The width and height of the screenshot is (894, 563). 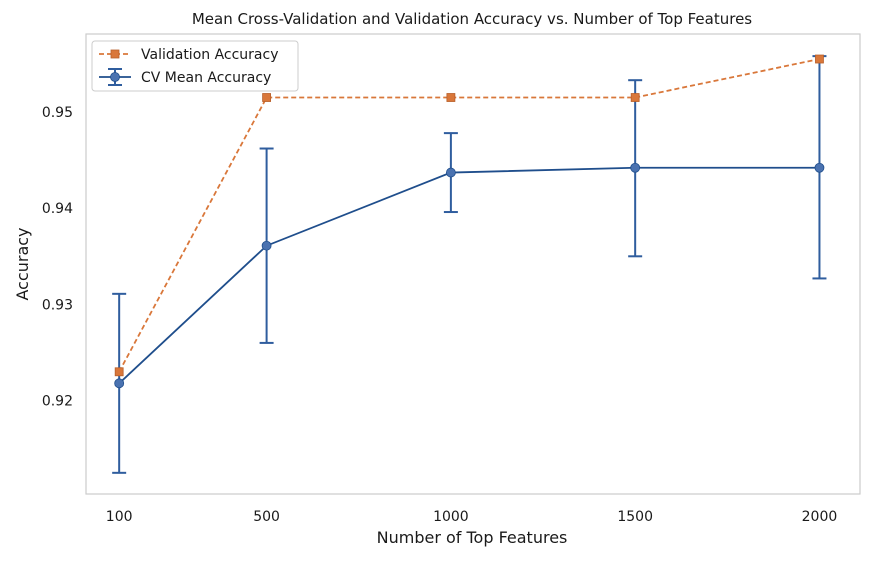 I want to click on x-tick-label: 2000, so click(x=820, y=517).